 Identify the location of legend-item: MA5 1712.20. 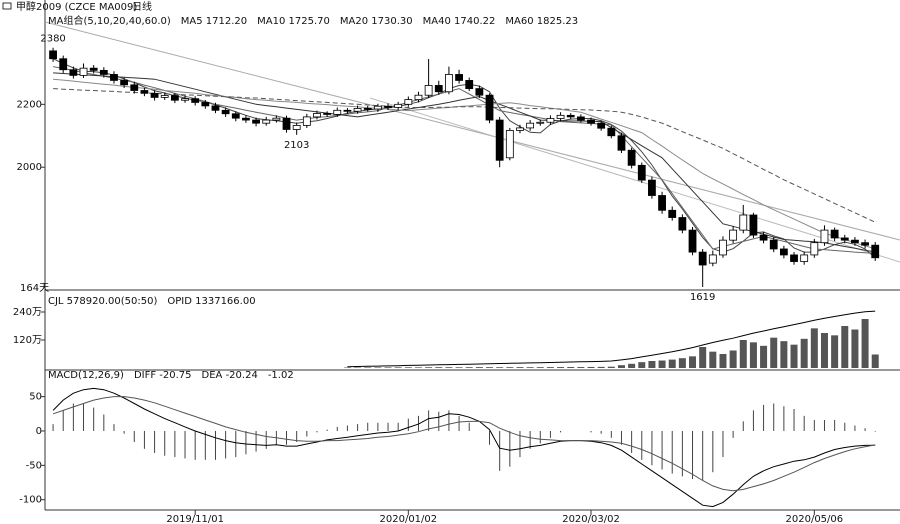
(214, 21).